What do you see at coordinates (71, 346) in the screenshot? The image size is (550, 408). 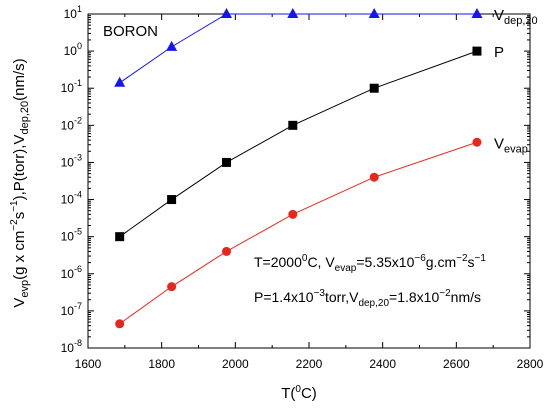 I see `y-tick-label: 10⁻⁸` at bounding box center [71, 346].